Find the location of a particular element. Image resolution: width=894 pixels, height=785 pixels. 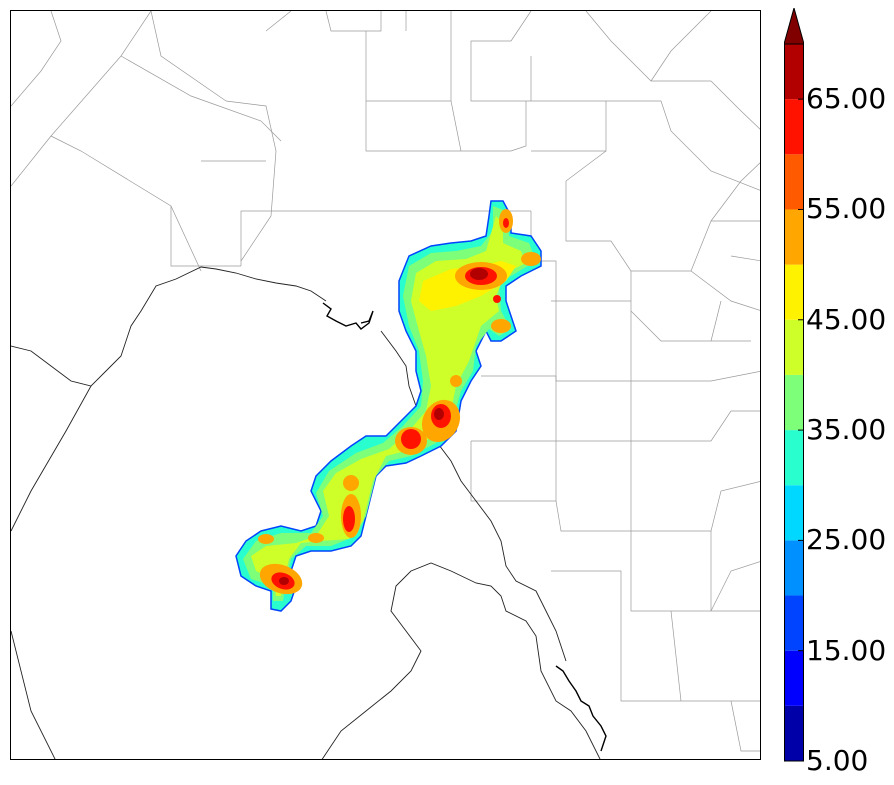

colorbar-extend-arrow is located at coordinates (794, 26).